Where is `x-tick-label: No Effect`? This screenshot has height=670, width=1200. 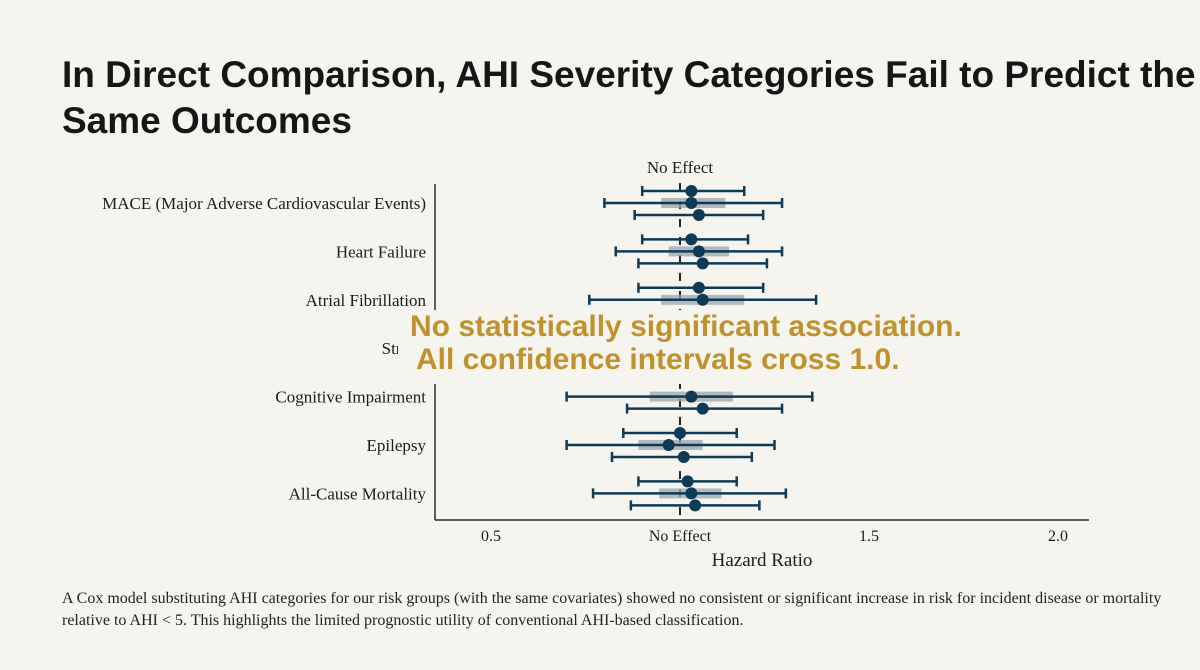 x-tick-label: No Effect is located at coordinates (680, 536).